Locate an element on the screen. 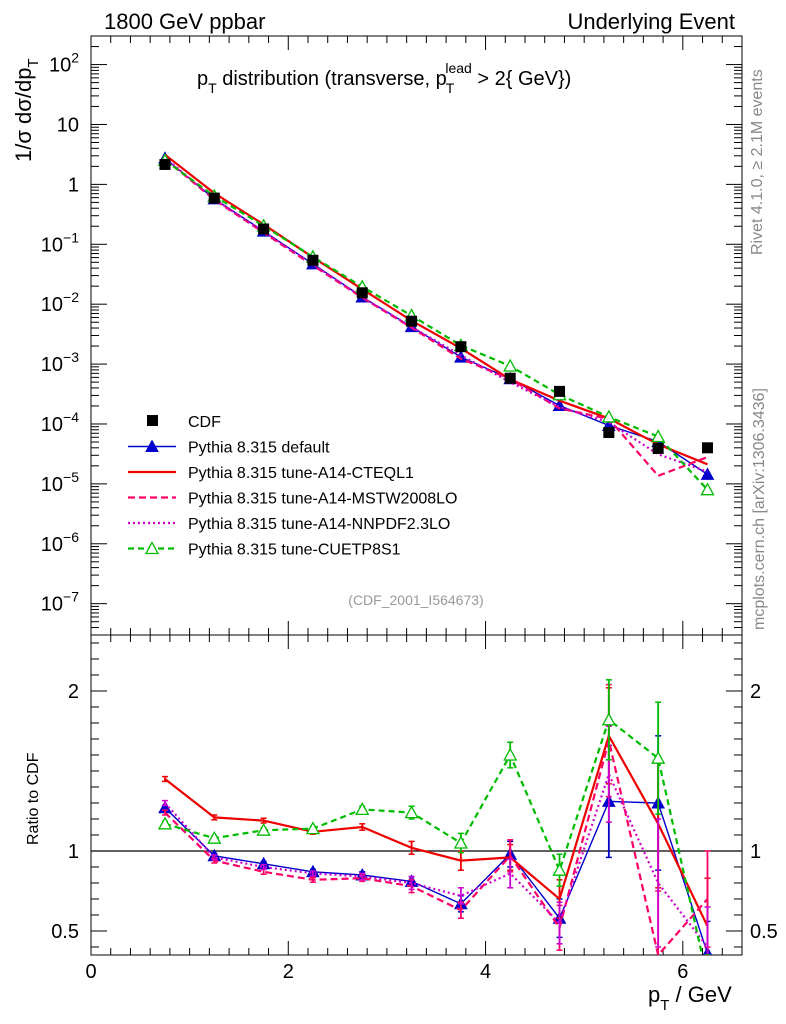 This screenshot has height=1024, width=786. x-axis-label: pT / GeV is located at coordinates (690, 998).